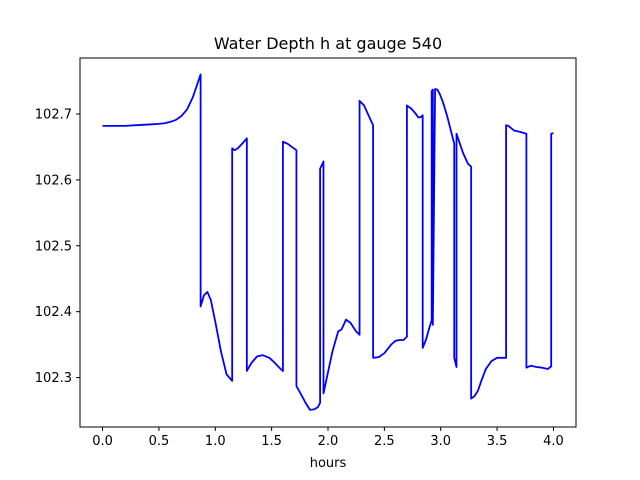 Image resolution: width=640 pixels, height=480 pixels. What do you see at coordinates (53, 378) in the screenshot?
I see `y-tick-label: 102.3` at bounding box center [53, 378].